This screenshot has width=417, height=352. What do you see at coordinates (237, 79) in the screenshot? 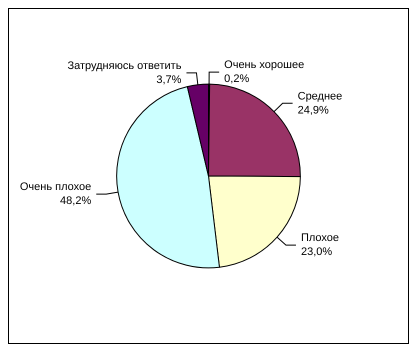
I see `data-label: 0,2%` at bounding box center [237, 79].